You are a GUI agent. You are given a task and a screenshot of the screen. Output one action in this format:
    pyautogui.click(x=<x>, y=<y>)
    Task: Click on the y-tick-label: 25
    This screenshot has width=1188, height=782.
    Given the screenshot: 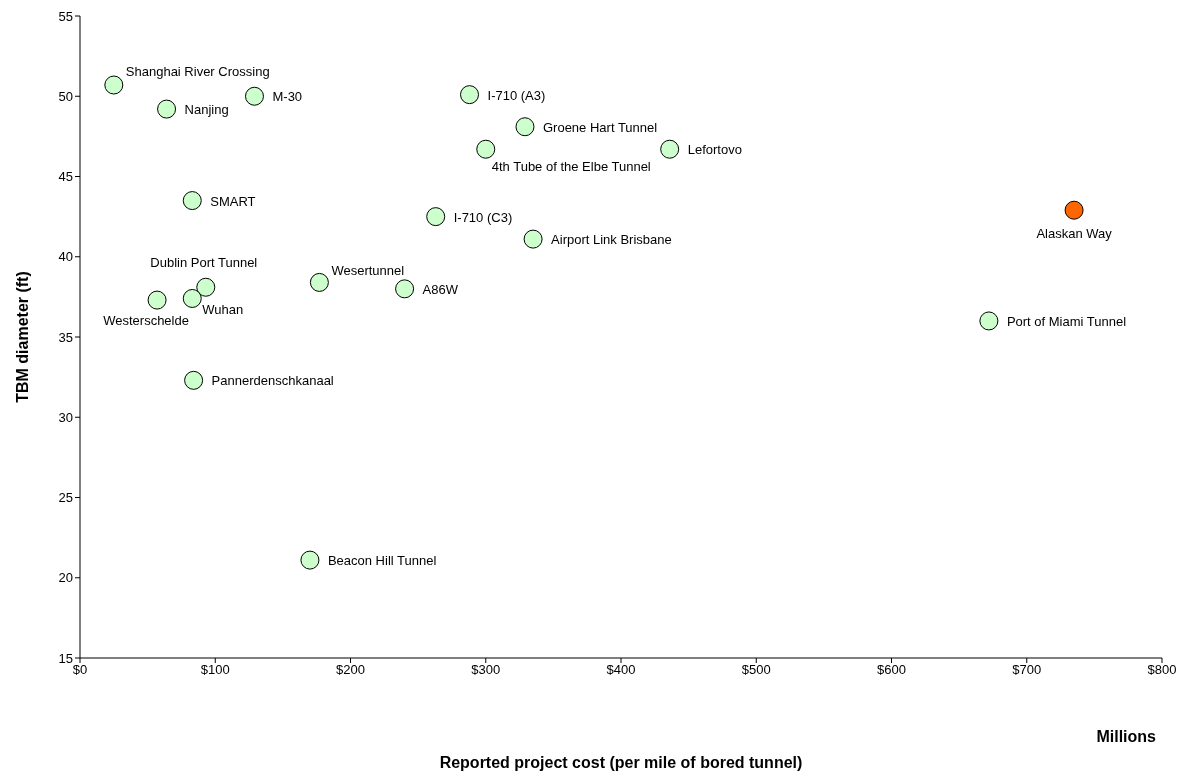 What is the action you would take?
    pyautogui.click(x=65, y=498)
    